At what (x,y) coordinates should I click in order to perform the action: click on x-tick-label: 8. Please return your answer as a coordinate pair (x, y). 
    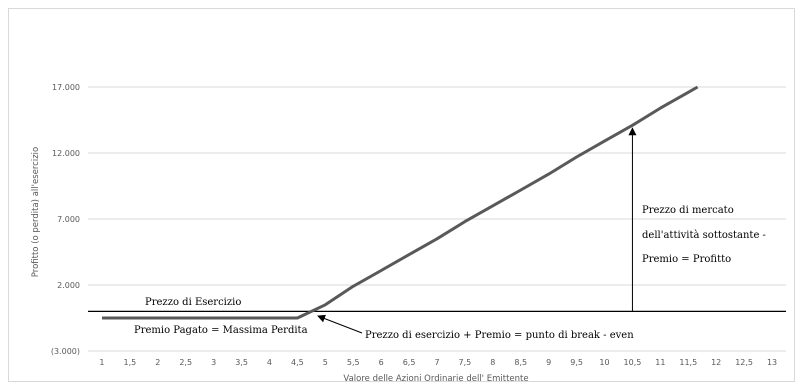
    Looking at the image, I should click on (492, 362).